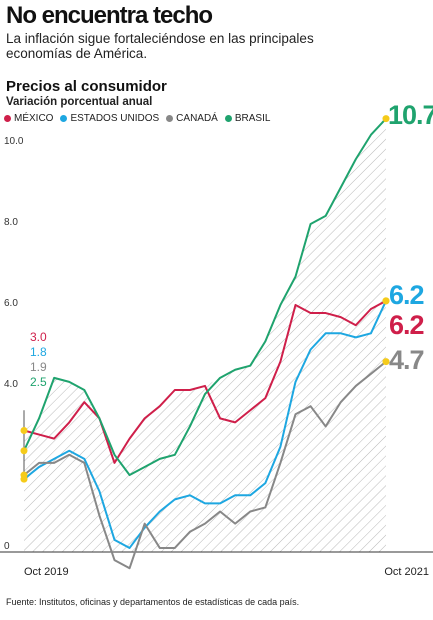  I want to click on end-marker-canada, so click(386, 362).